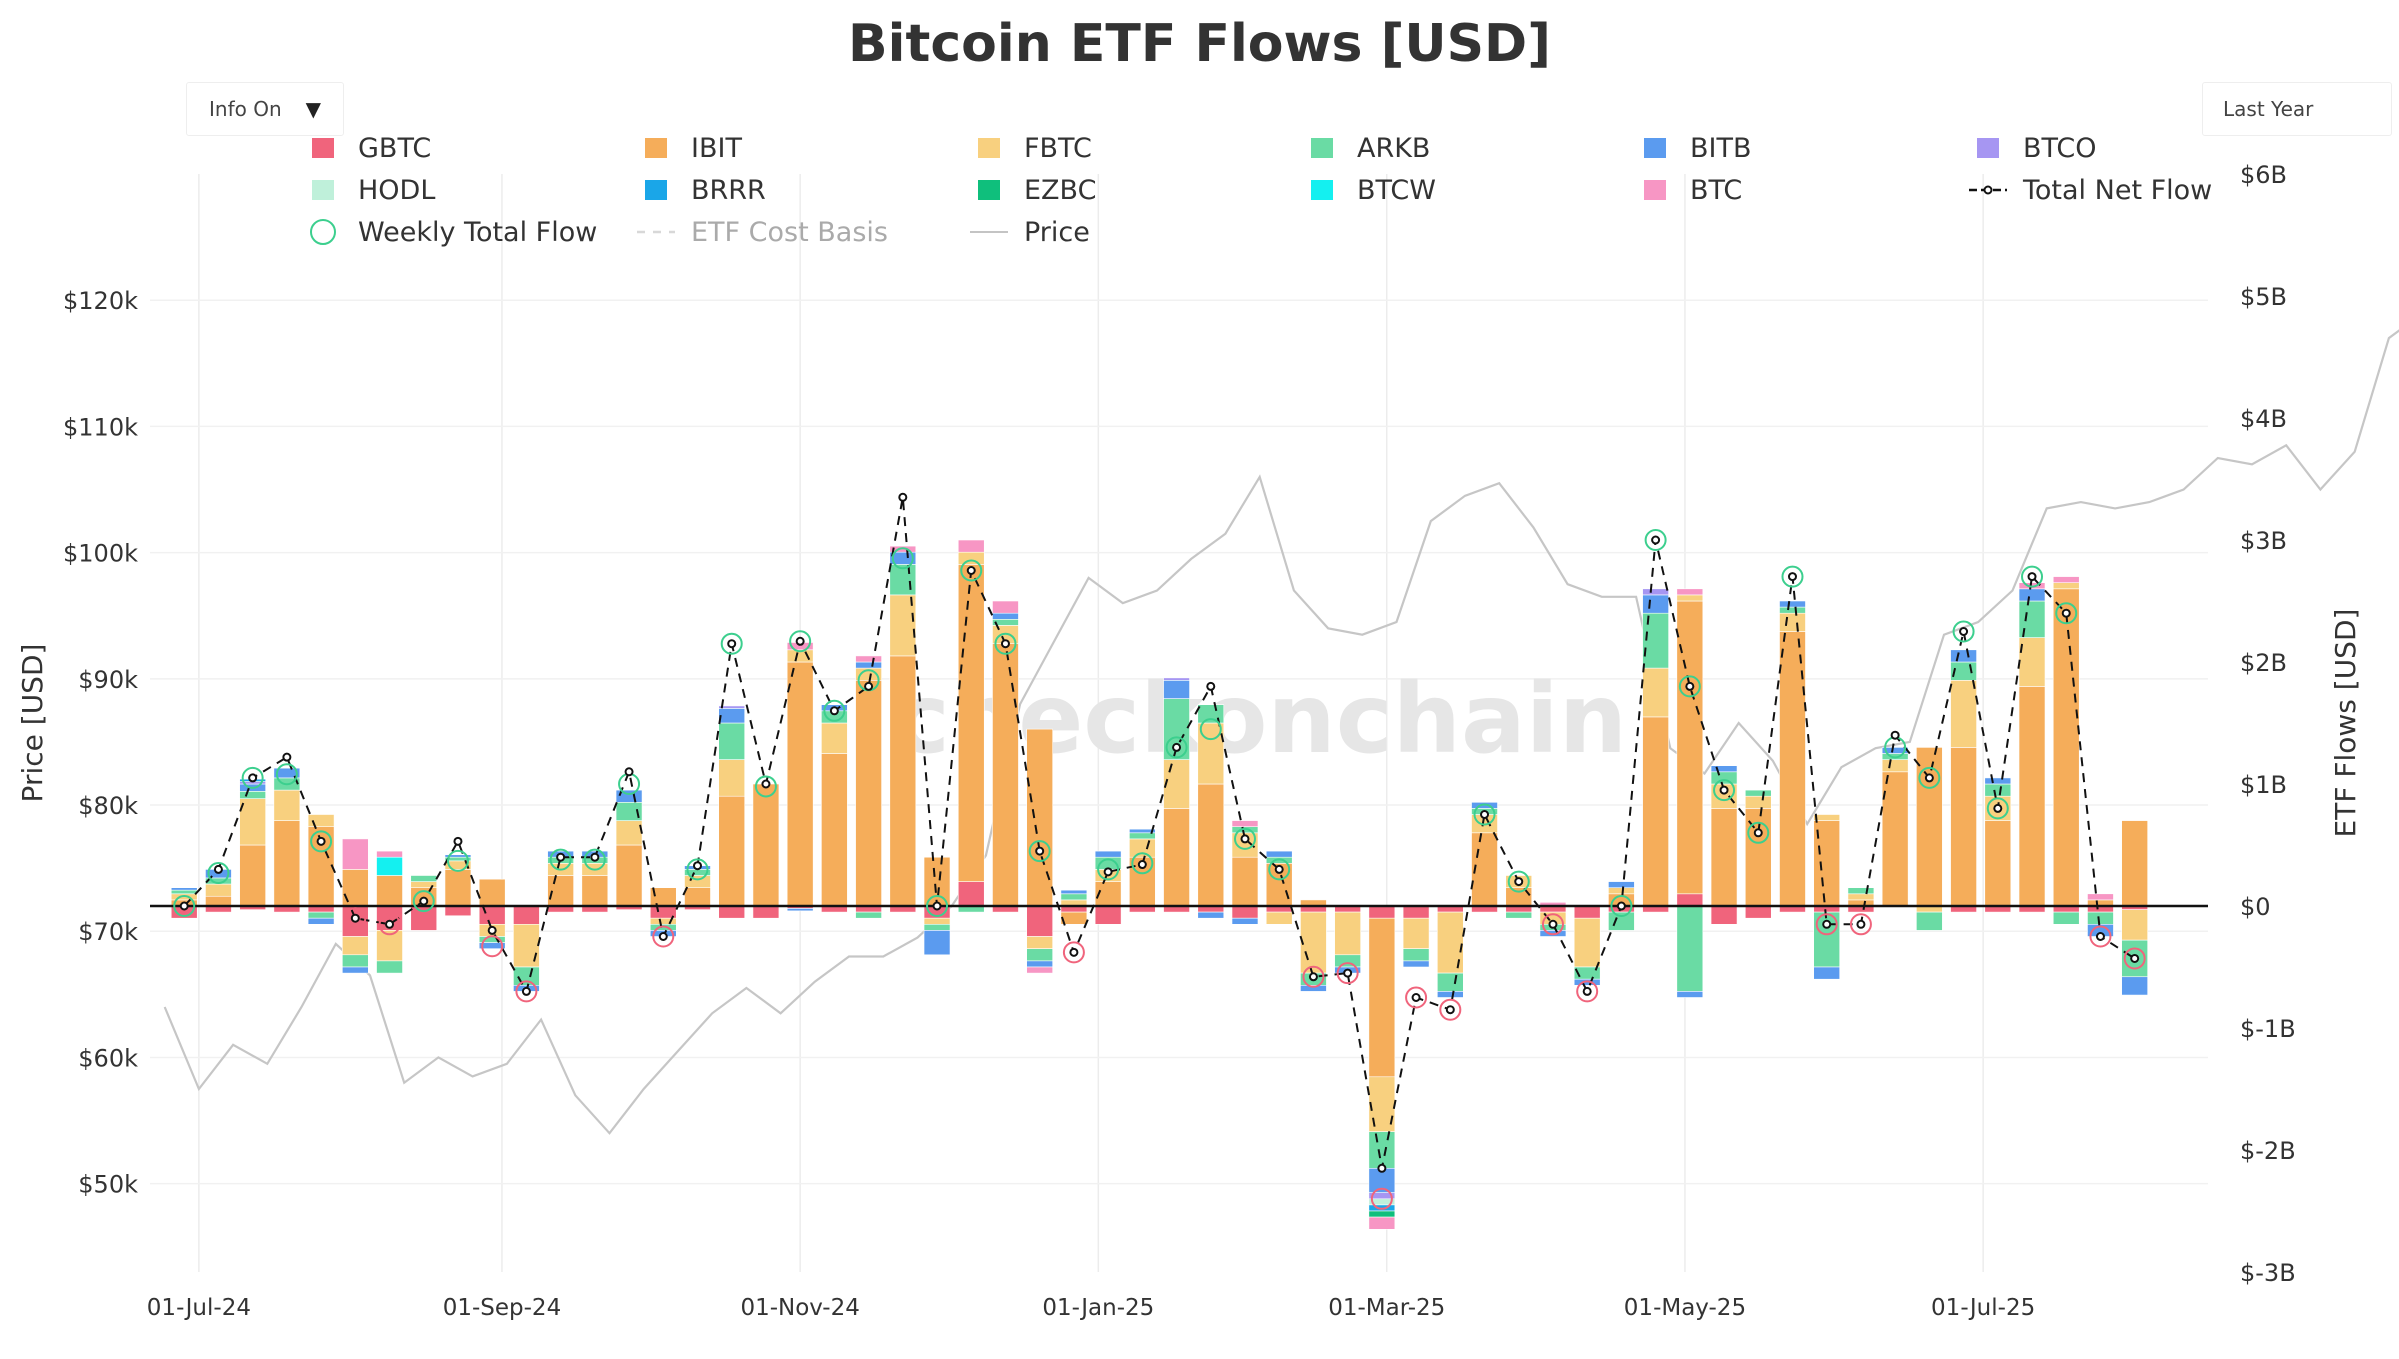 Image resolution: width=2399 pixels, height=1359 pixels. I want to click on y-right-tick-label: $1B, so click(2263, 785).